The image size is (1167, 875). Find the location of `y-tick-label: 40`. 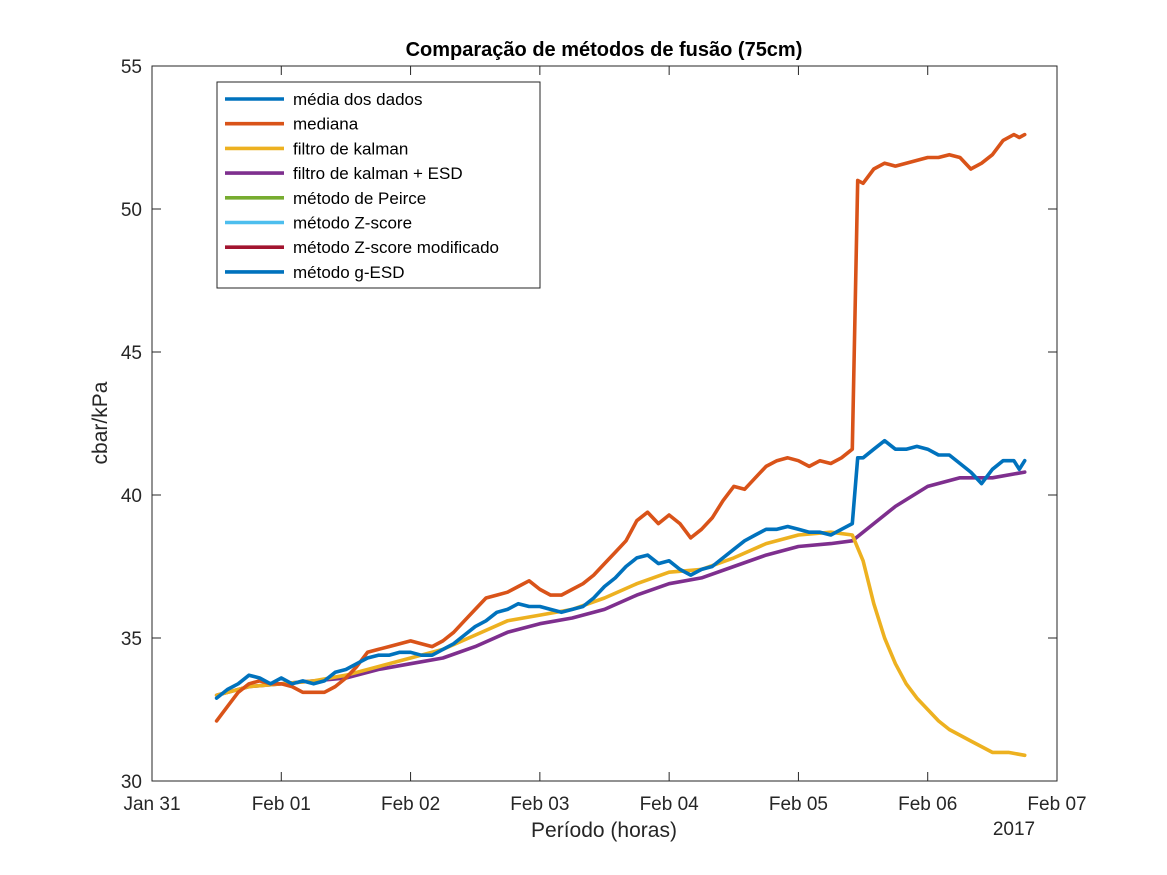

y-tick-label: 40 is located at coordinates (131, 496).